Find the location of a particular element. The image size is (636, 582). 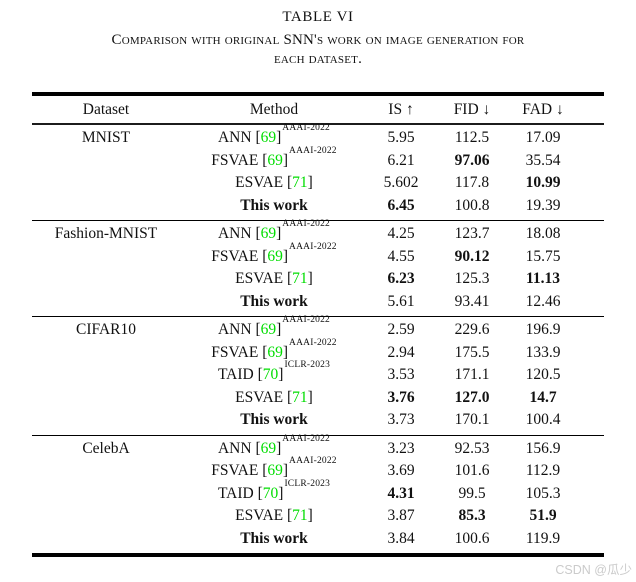

fad-value: 11.13 is located at coordinates (543, 278).